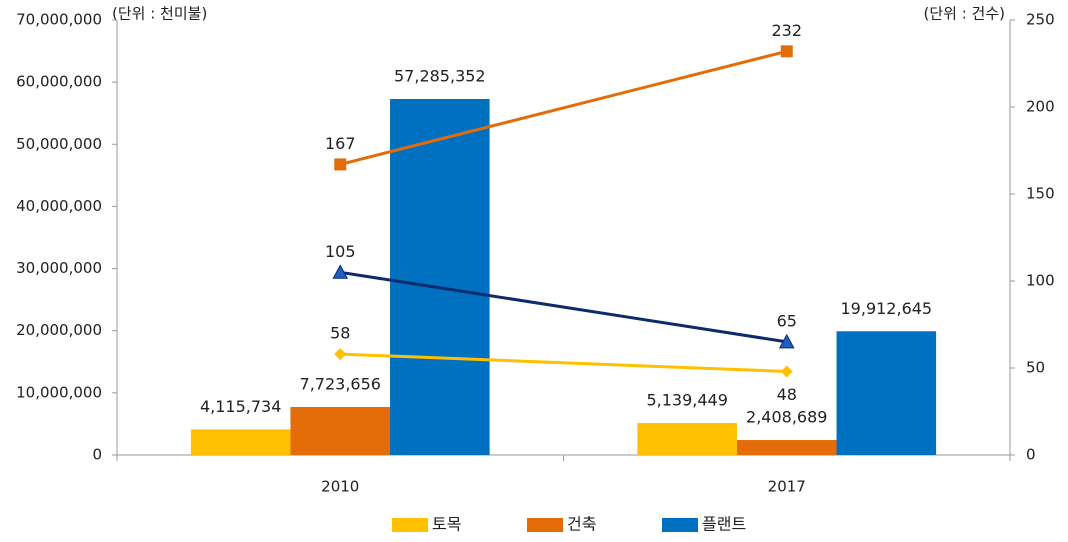 The image size is (1068, 542). I want to click on right-unit: (단위 : 건수), so click(965, 14).